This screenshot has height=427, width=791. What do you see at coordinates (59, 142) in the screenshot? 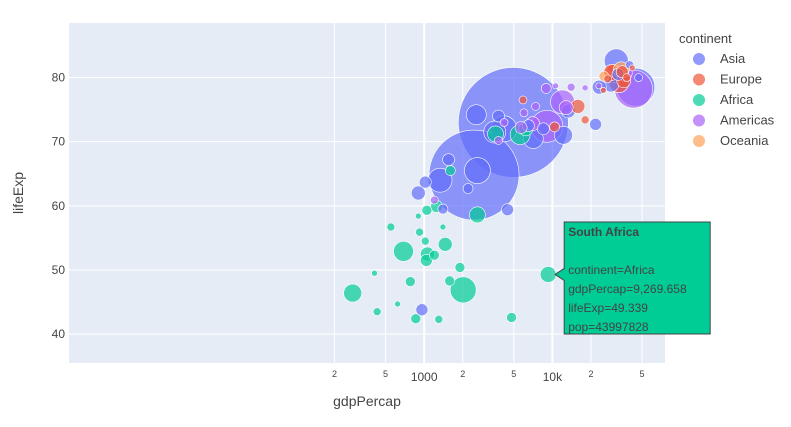
I see `y-tick-label: 70` at bounding box center [59, 142].